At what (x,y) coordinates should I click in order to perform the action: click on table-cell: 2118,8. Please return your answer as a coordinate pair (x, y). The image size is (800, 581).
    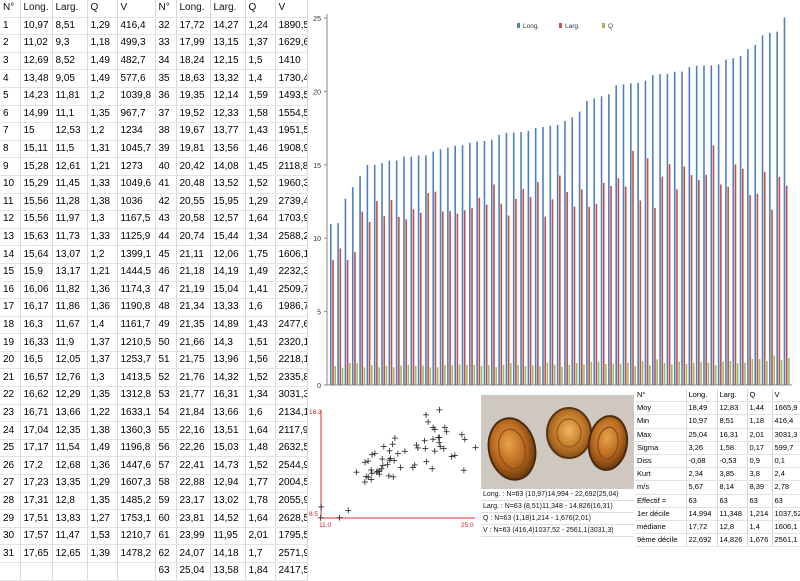
    Looking at the image, I should click on (291, 166).